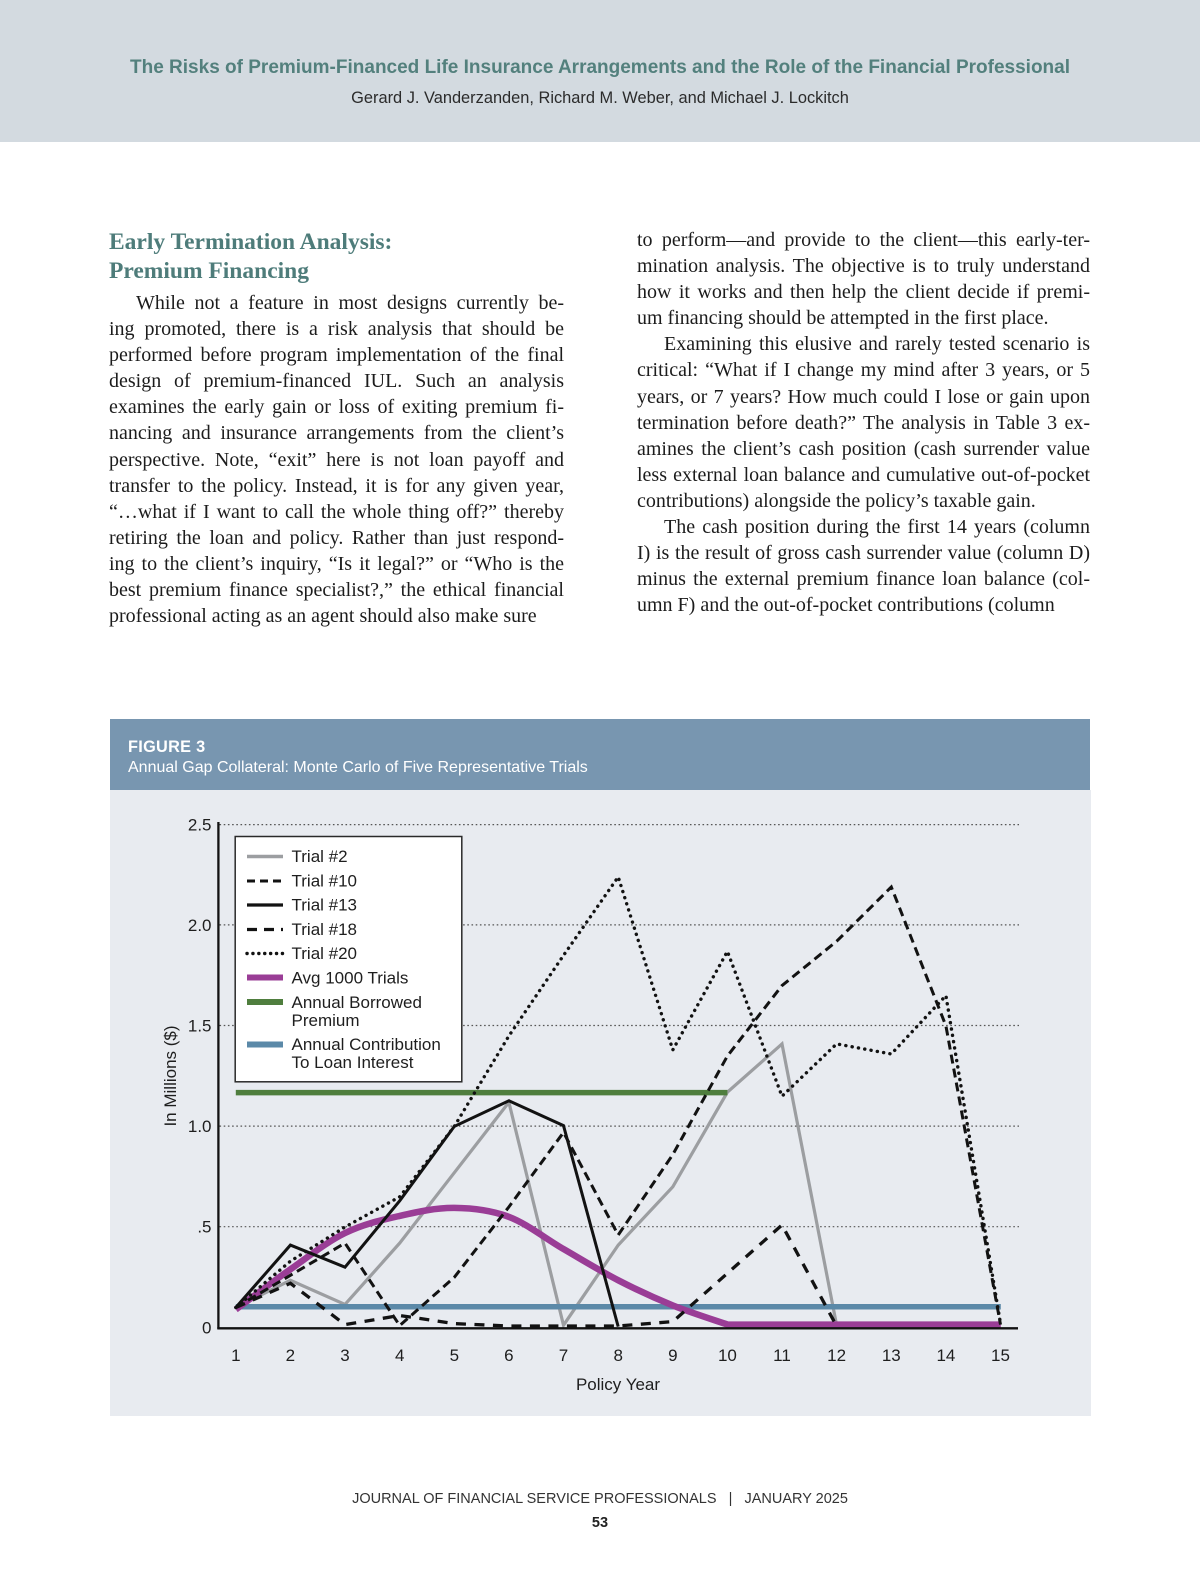  I want to click on svg-text: Trial #2, so click(320, 856).